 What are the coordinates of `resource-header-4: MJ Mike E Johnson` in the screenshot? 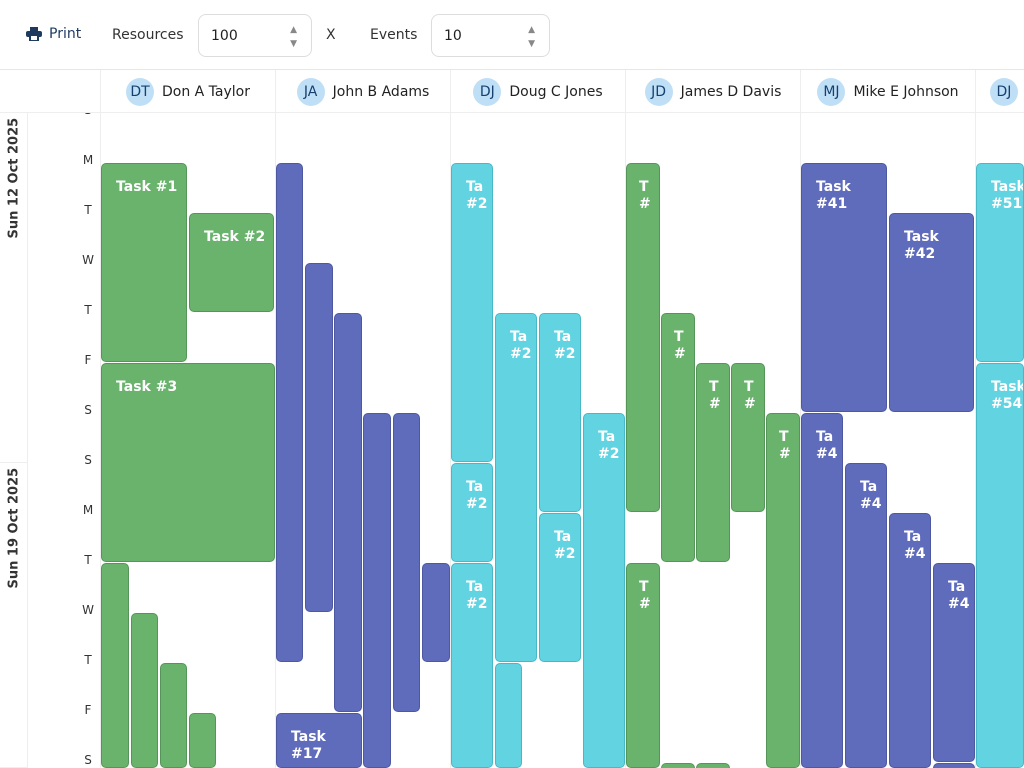 It's located at (887, 91).